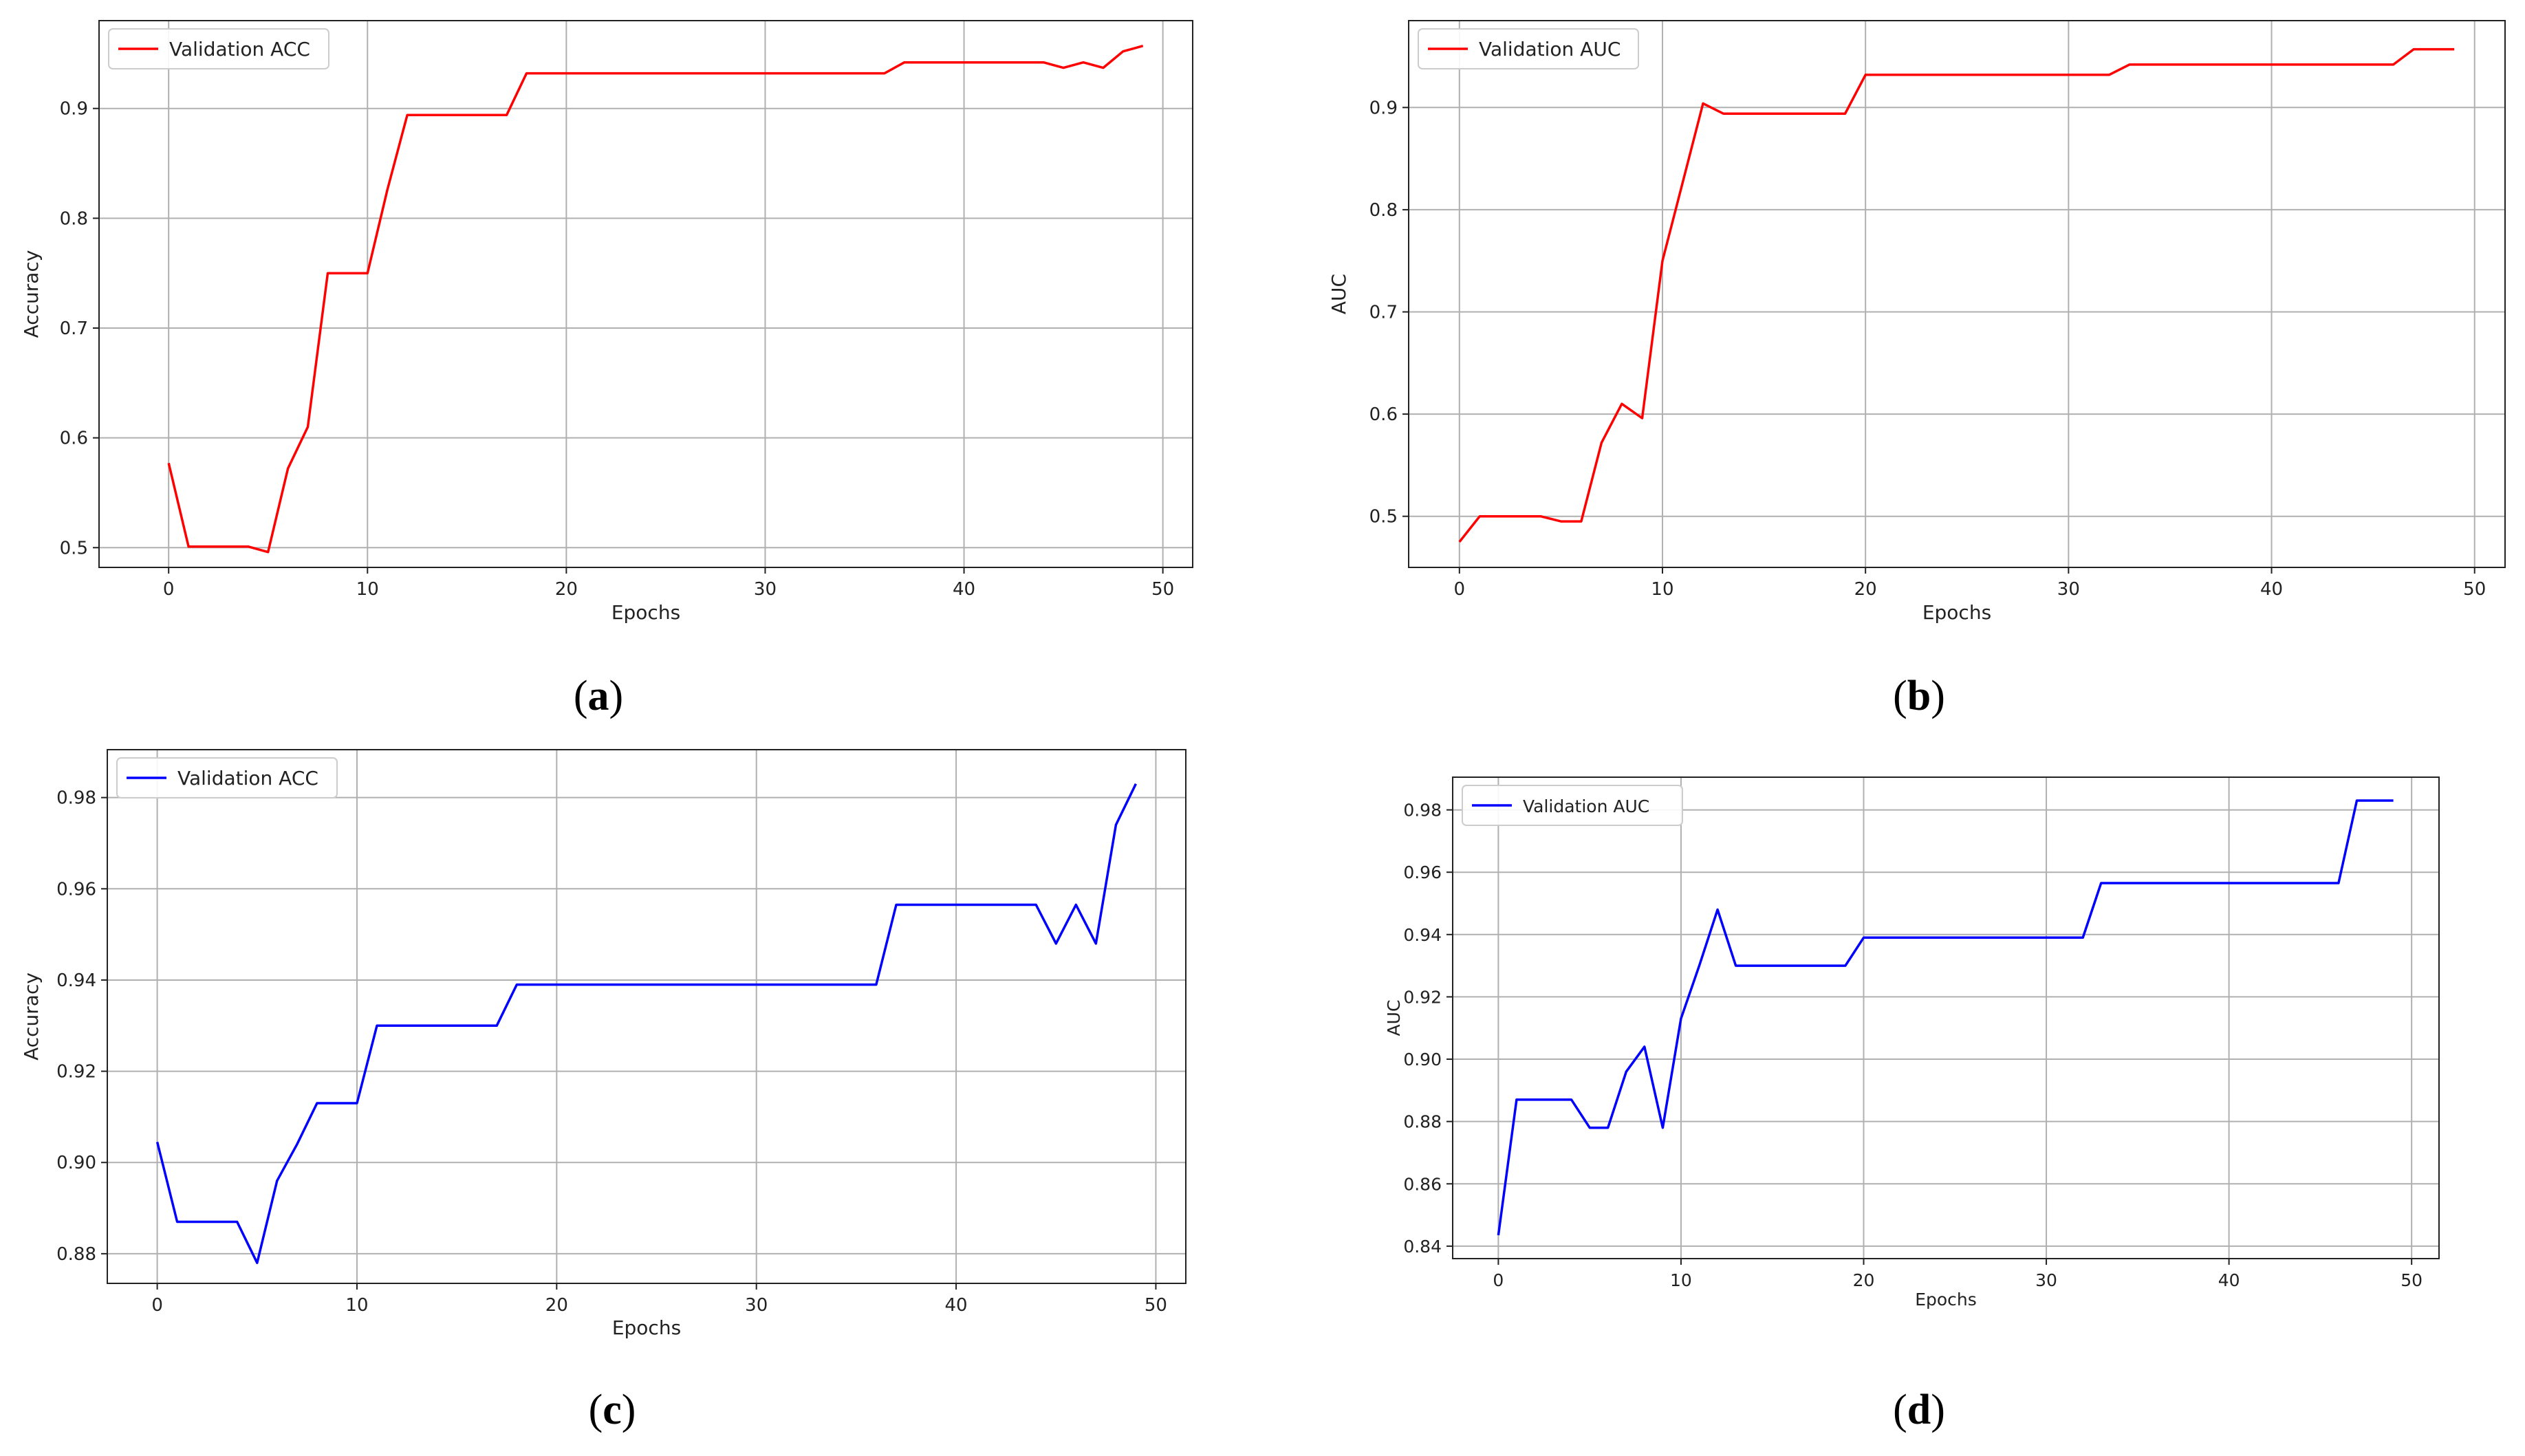 The height and width of the screenshot is (1456, 2525). I want to click on panel-label: (c), so click(612, 1410).